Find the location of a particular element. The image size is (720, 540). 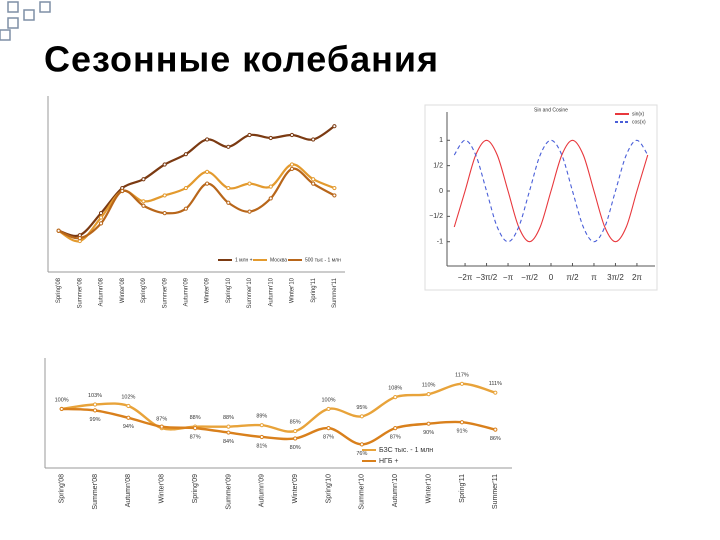

value-label: 84% is located at coordinates (228, 442).